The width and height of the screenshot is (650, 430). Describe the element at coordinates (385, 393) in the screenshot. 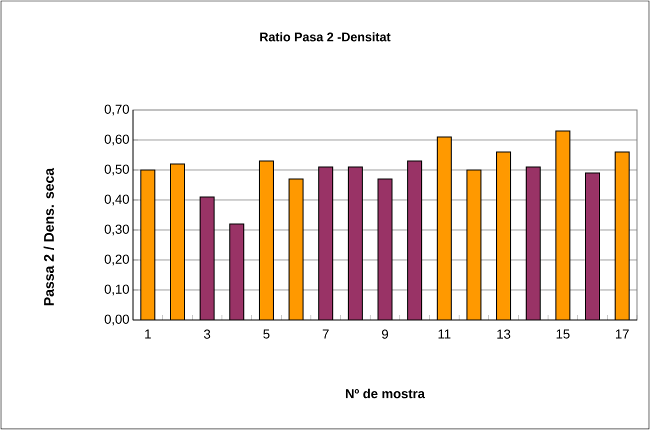

I see `x-axis-title: Nº de mostra` at that location.